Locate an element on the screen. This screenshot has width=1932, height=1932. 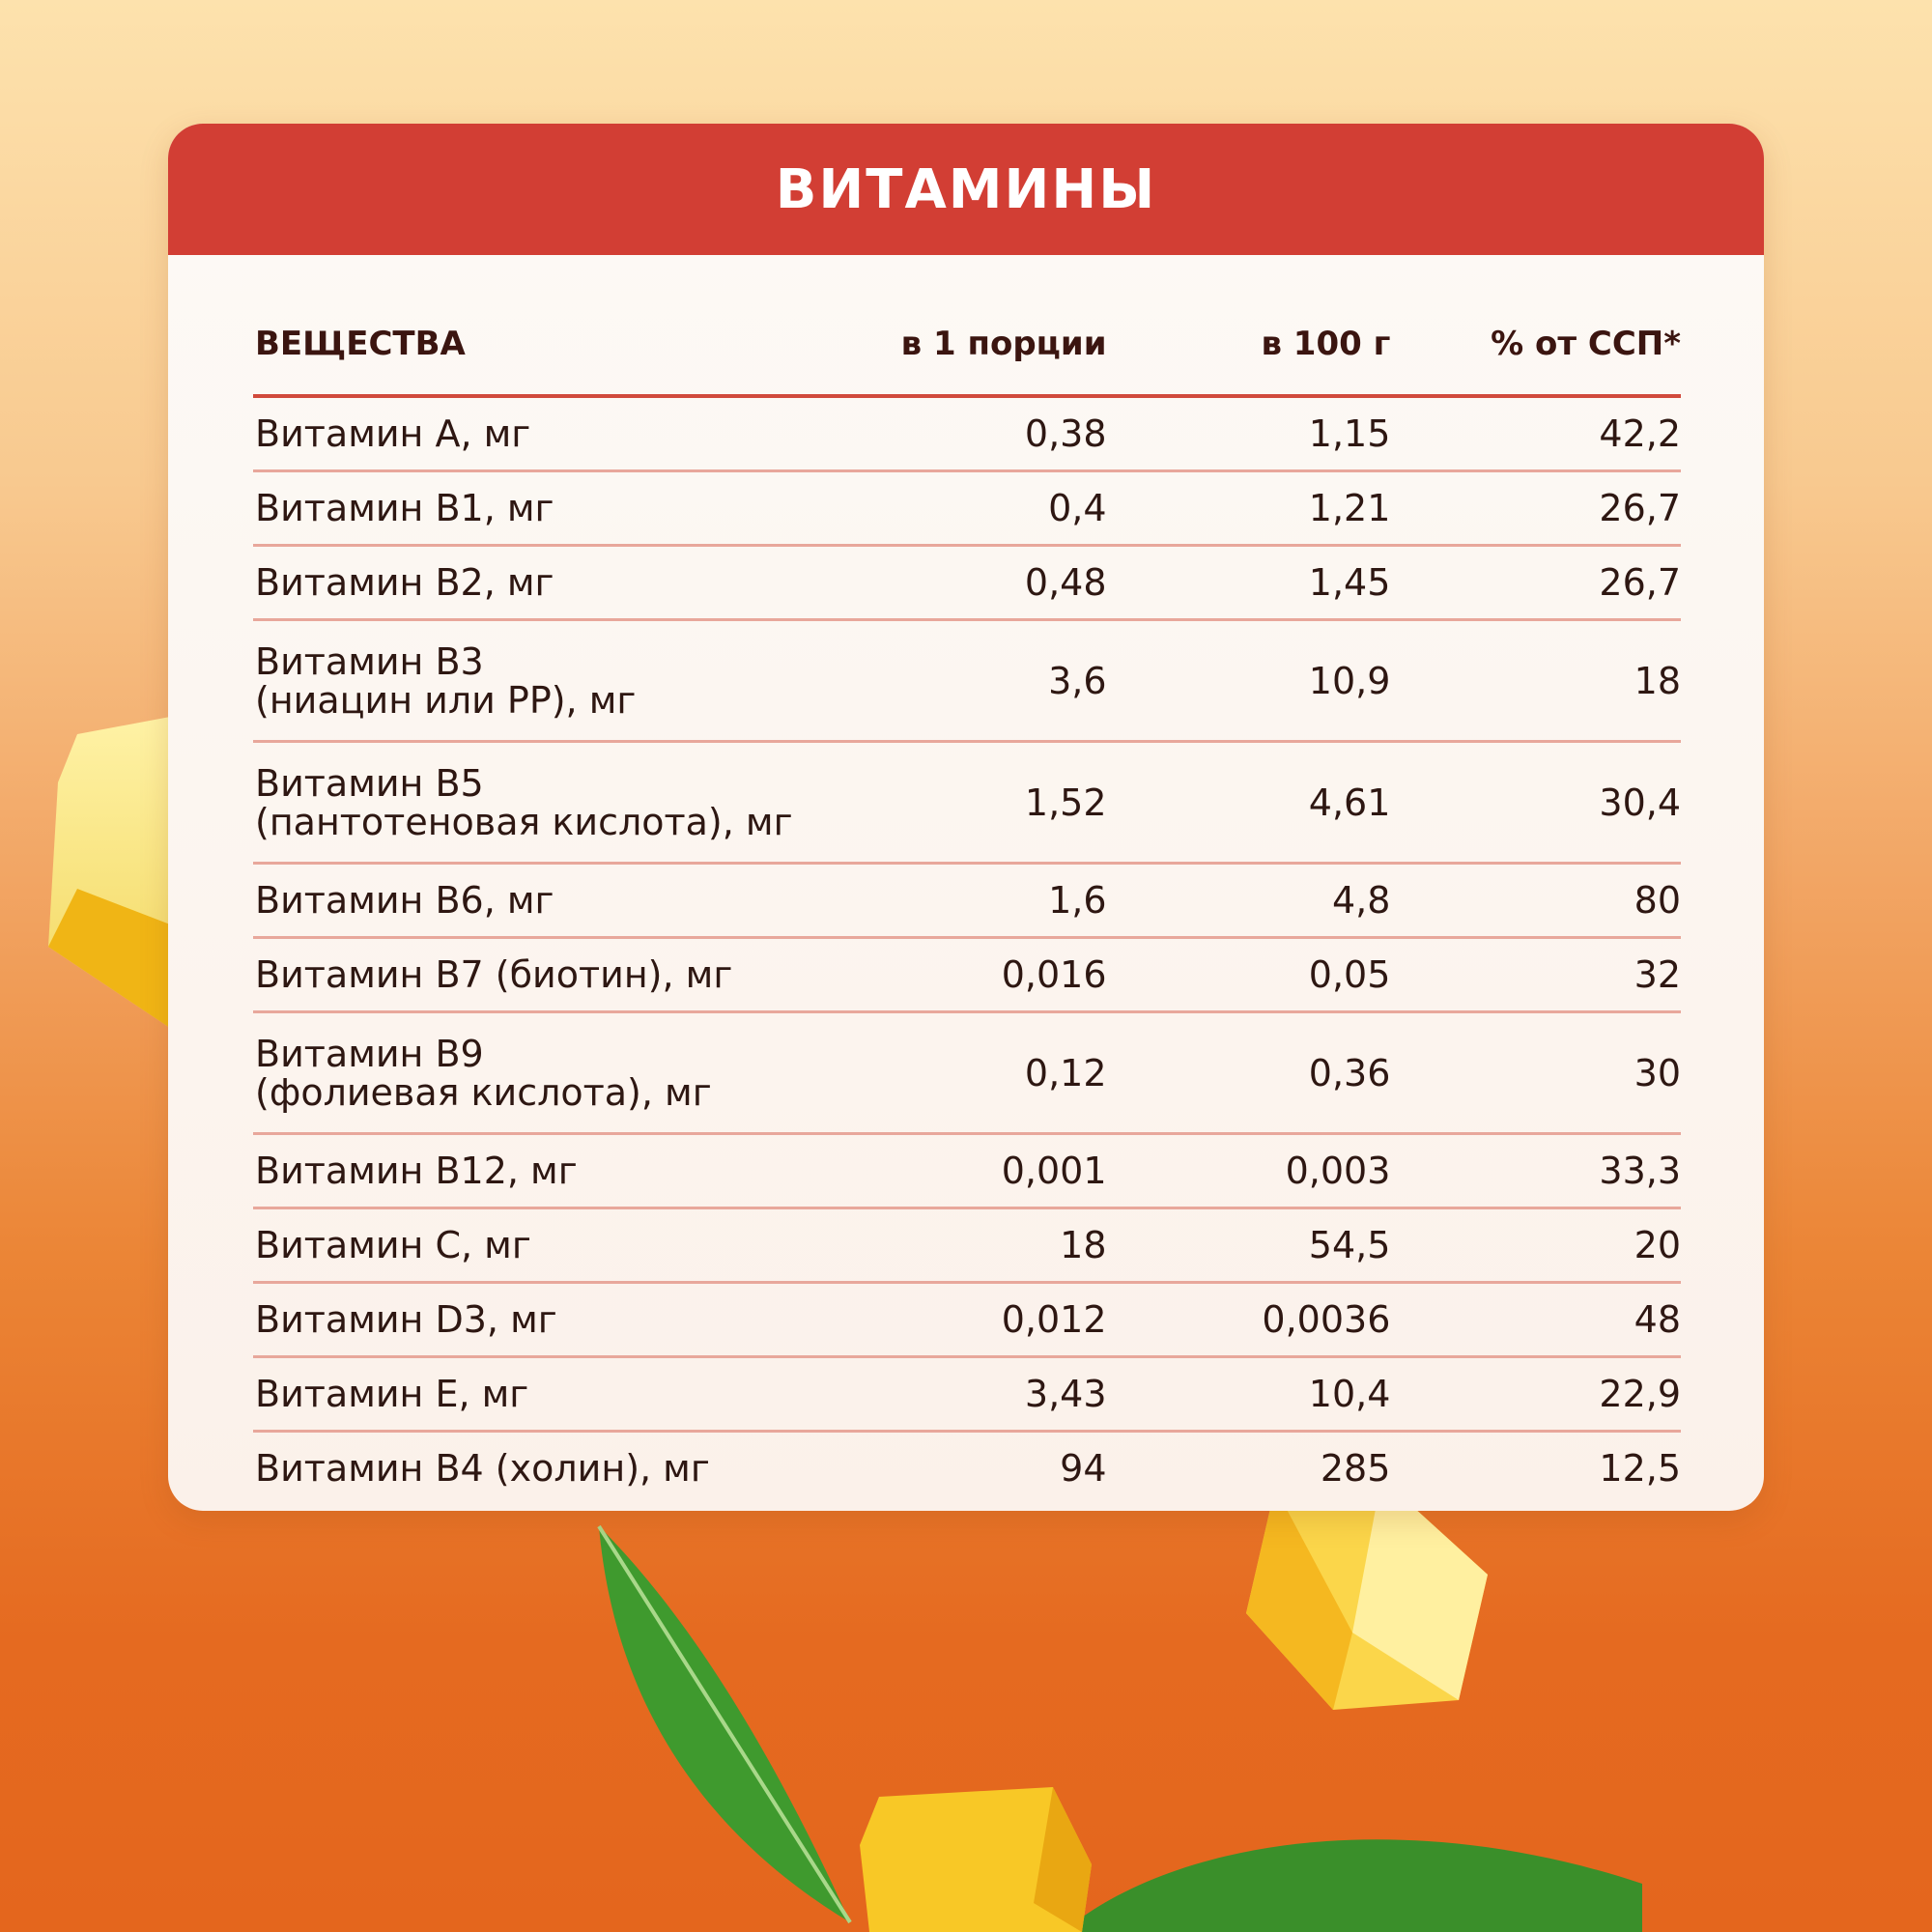
percent-value: 33,3 is located at coordinates (1640, 1171).